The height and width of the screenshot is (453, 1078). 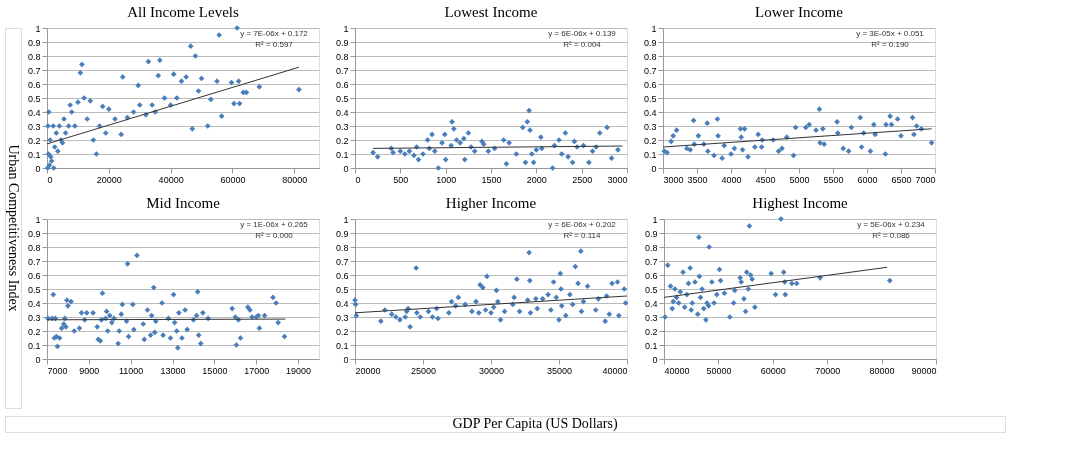 What do you see at coordinates (274, 44) in the screenshot?
I see `annotation: R² = 0.597` at bounding box center [274, 44].